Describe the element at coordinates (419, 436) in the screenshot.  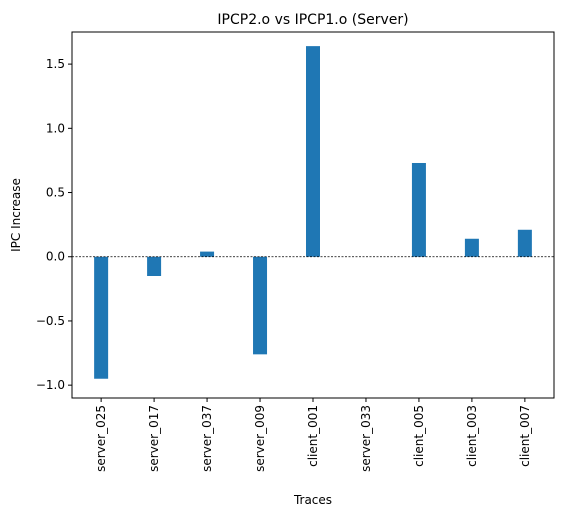
I see `x-tick-label-client_005: client_005` at that location.